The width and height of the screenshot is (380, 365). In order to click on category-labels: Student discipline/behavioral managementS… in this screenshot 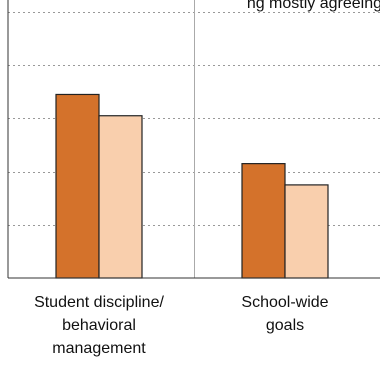, I will do `click(181, 325)`.